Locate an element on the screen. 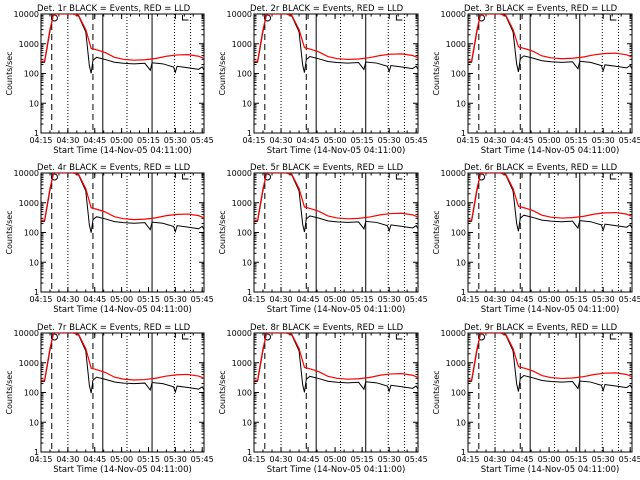 This screenshot has height=480, width=640. series-events-line is located at coordinates (550, 363).